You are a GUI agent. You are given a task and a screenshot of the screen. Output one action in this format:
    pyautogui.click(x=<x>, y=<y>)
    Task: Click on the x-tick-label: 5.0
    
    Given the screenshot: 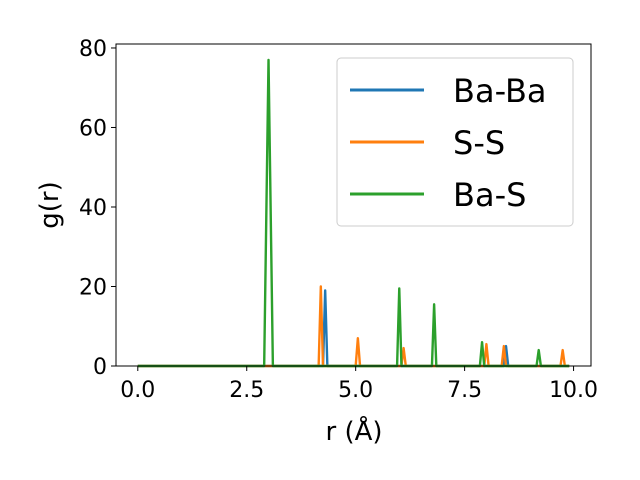 What is the action you would take?
    pyautogui.click(x=355, y=390)
    